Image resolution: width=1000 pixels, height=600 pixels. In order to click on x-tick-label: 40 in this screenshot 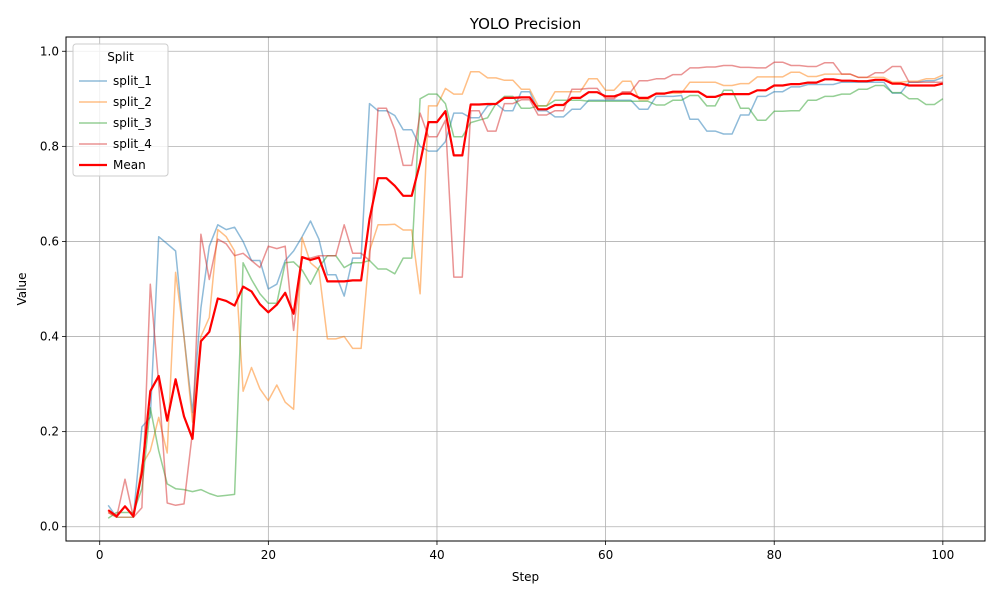, I will do `click(436, 555)`.